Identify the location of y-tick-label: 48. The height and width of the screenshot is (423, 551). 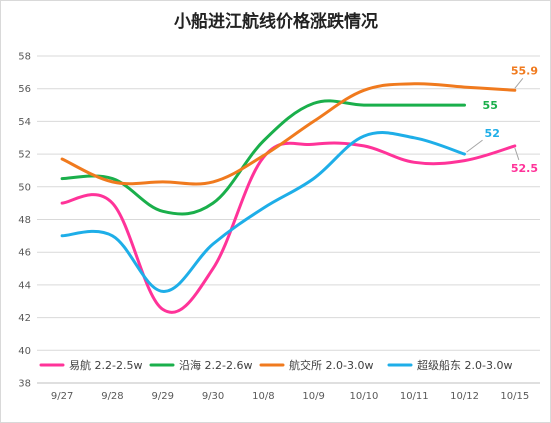
(24, 220).